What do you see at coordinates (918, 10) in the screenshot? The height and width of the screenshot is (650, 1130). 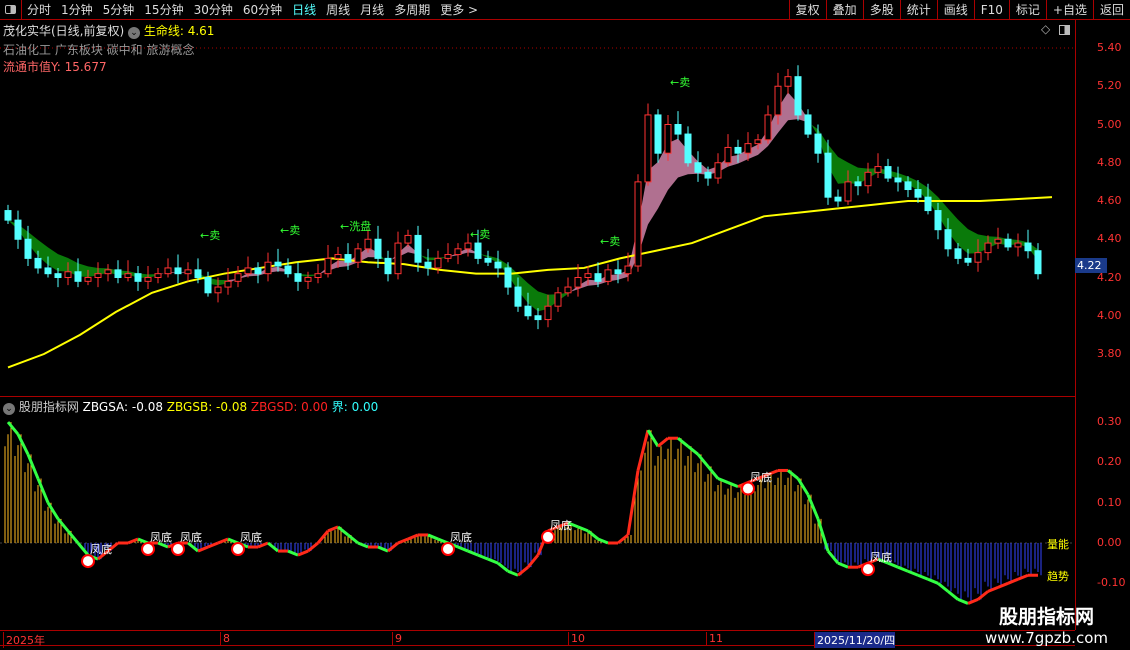 I see `toolbar-button: 统计` at bounding box center [918, 10].